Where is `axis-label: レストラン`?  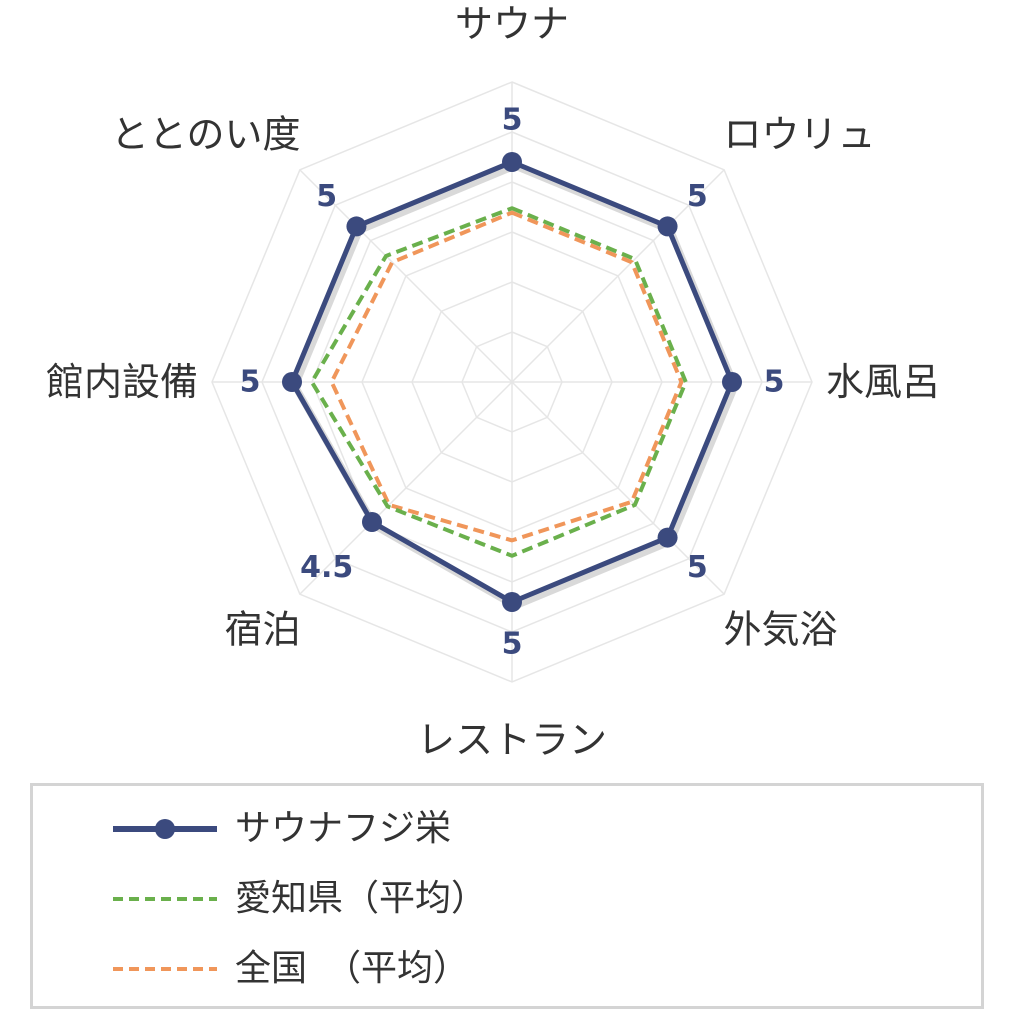 axis-label: レストラン is located at coordinates (512, 739).